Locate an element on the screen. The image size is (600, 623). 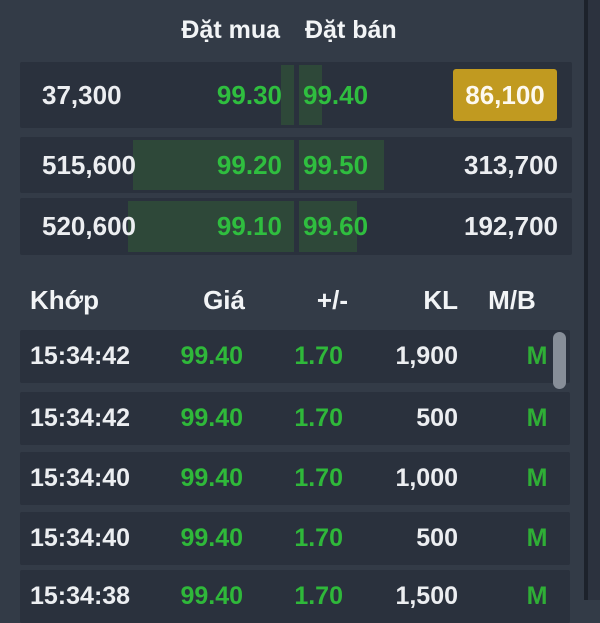
trade-row: 15:34:42 99.40 1.70 500 M is located at coordinates (295, 418).